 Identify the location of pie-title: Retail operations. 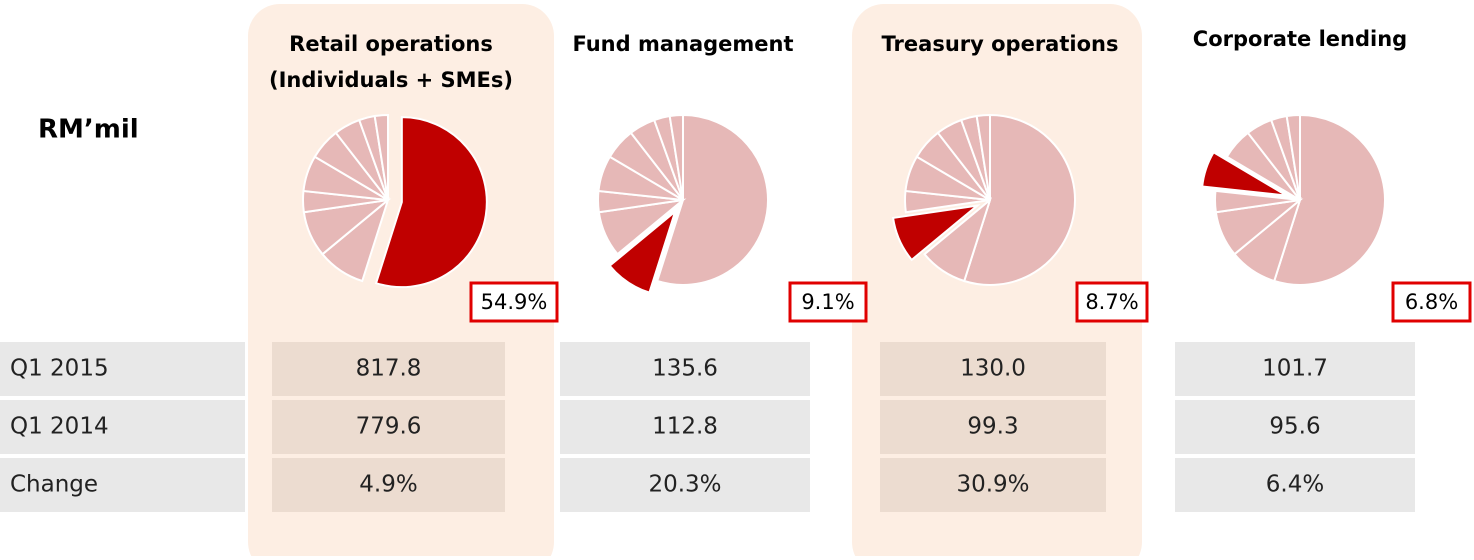
(391, 44).